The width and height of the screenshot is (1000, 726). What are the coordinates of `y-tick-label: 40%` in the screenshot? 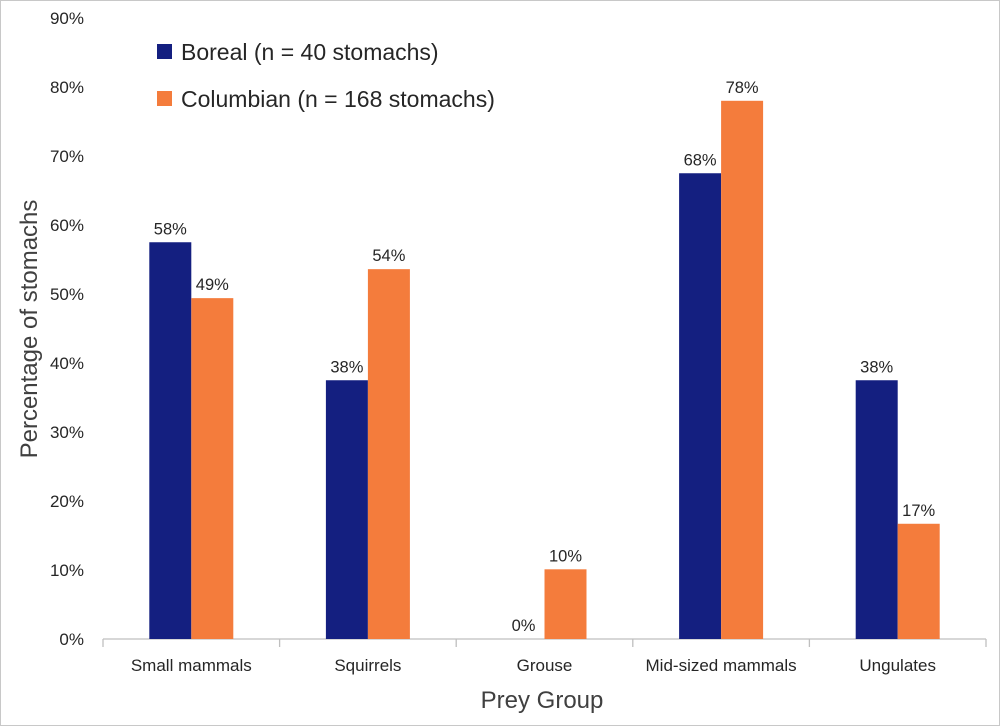 It's located at (67, 363).